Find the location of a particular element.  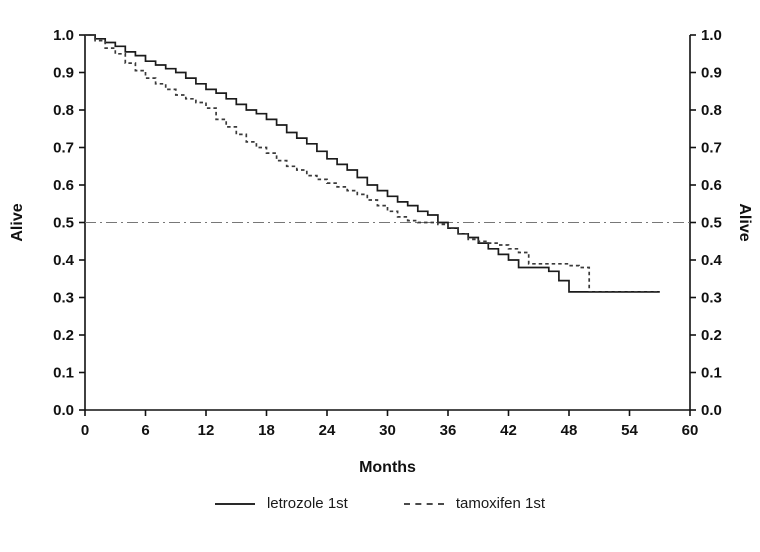

svg-text: 42 is located at coordinates (508, 430).